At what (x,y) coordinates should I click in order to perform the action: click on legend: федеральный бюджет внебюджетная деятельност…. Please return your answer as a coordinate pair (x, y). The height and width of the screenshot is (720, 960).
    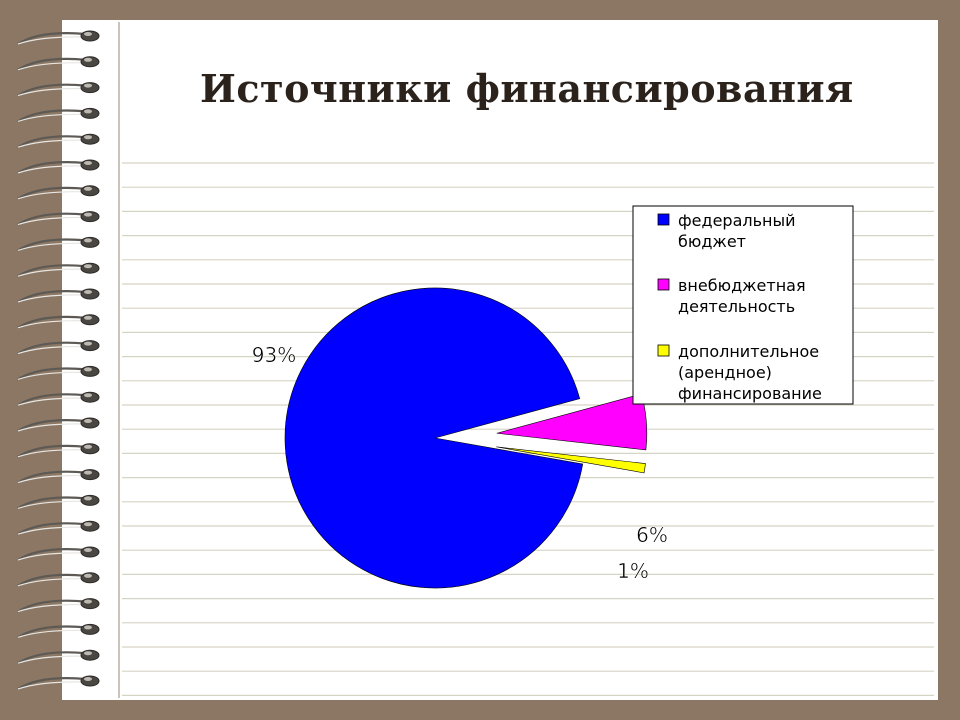
    Looking at the image, I should click on (743, 305).